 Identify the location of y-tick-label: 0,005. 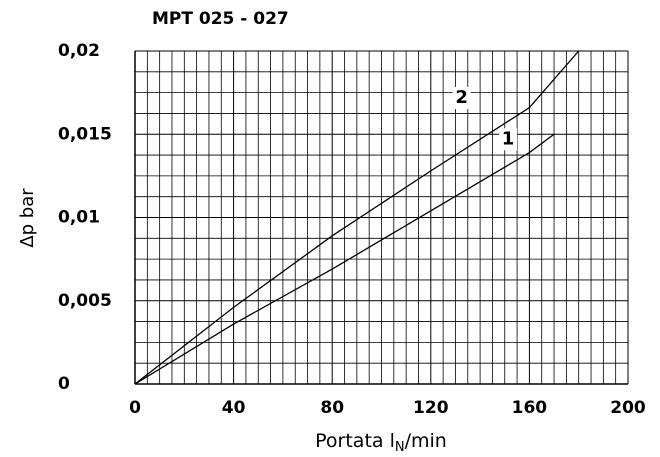
(85, 301).